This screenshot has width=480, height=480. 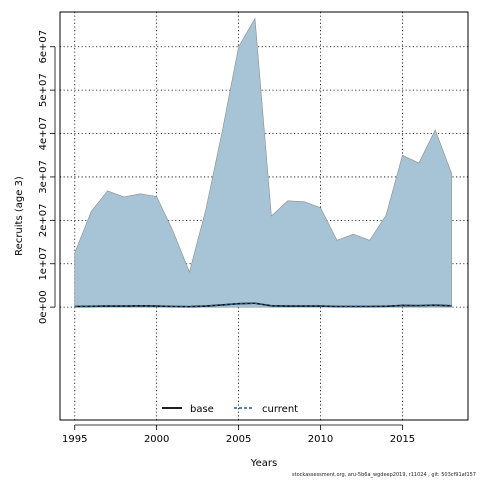 What do you see at coordinates (238, 439) in the screenshot?
I see `x-tick-label: 2005` at bounding box center [238, 439].